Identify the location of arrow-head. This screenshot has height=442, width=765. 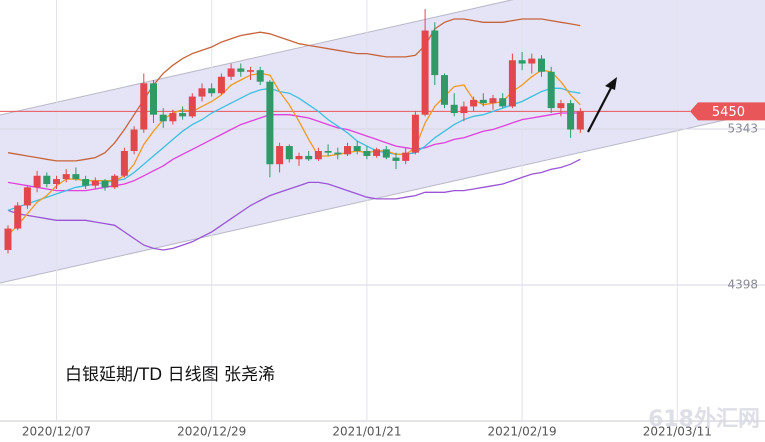
(611, 83).